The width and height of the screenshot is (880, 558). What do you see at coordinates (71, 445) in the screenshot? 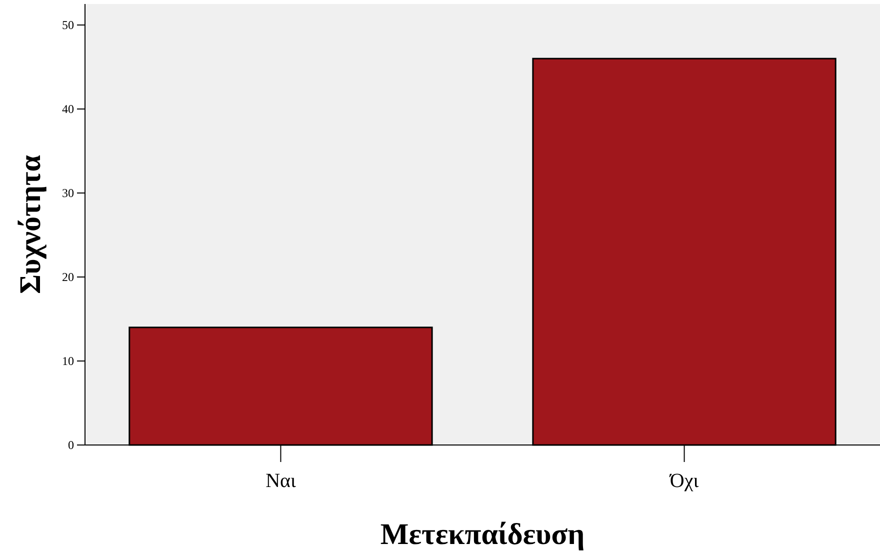
I see `y-tick-label: 0` at bounding box center [71, 445].